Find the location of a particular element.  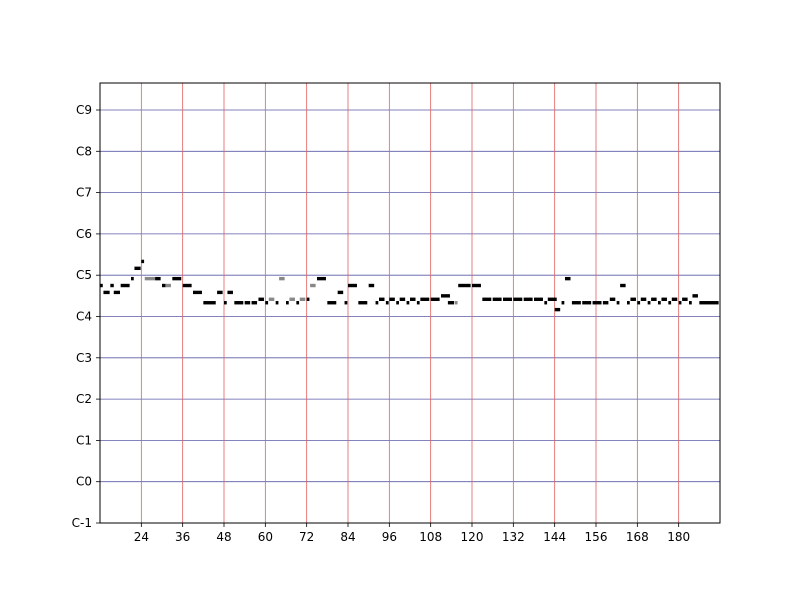

x-tick-label: 132 is located at coordinates (513, 537).